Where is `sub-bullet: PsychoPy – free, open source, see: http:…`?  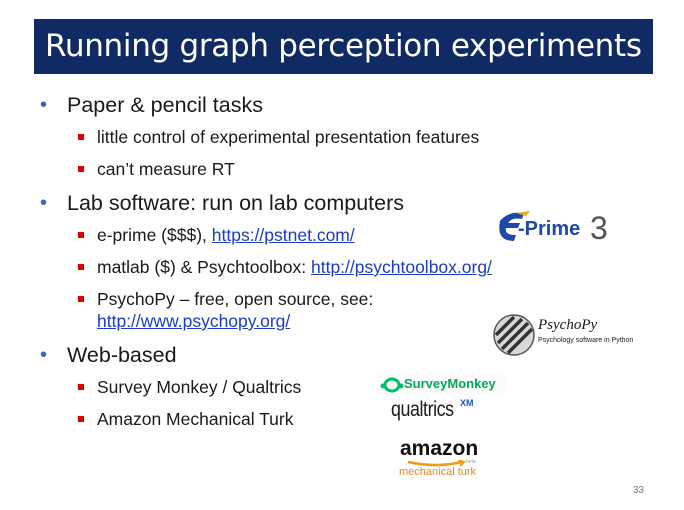 sub-bullet: PsychoPy – free, open source, see: http:… is located at coordinates (338, 310).